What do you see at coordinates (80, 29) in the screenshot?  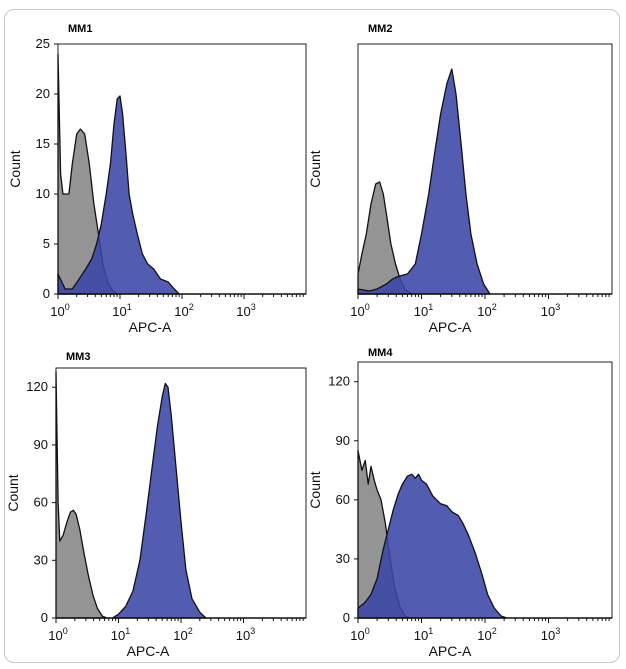 I see `panel-title: MM1` at bounding box center [80, 29].